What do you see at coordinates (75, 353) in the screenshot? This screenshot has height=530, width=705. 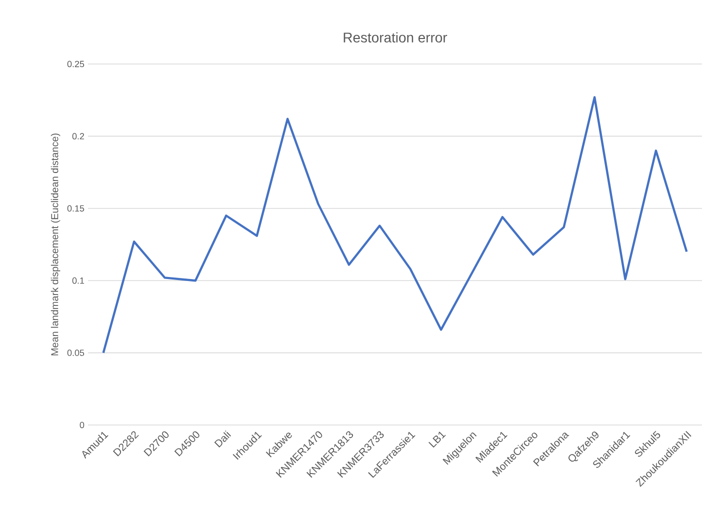 I see `y-tick-label: 0.05` at bounding box center [75, 353].